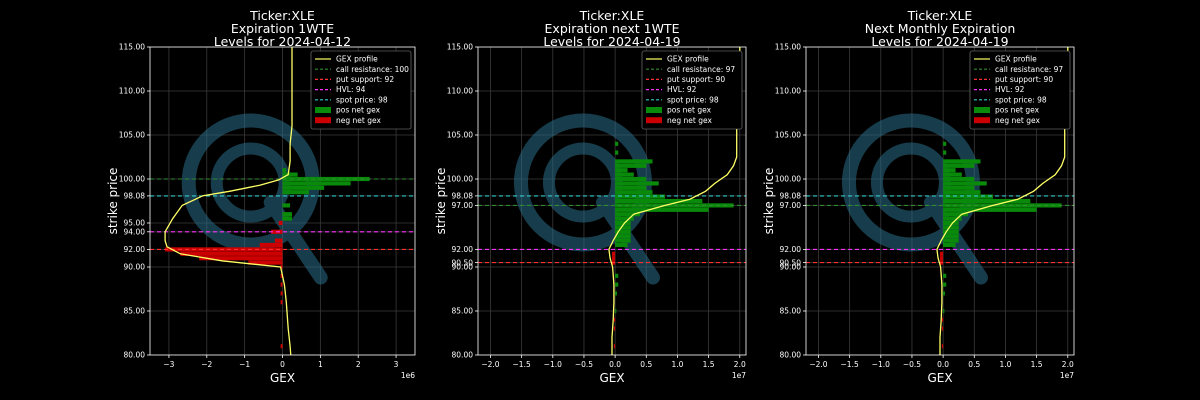 The image size is (1200, 400). I want to click on watermark-tail, so click(295, 240).